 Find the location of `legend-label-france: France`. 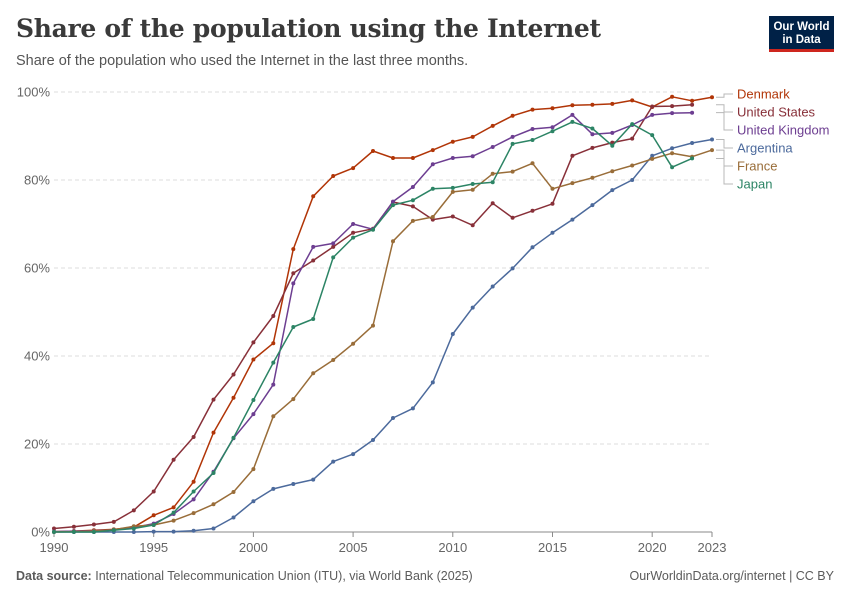

legend-label-france: France is located at coordinates (757, 166).